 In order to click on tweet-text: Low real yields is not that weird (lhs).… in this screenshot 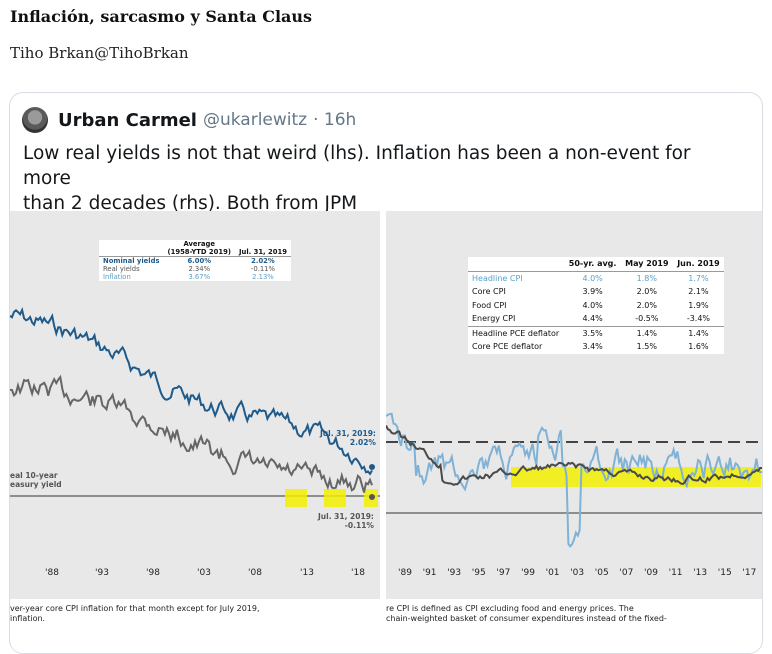, I will do `click(383, 178)`.